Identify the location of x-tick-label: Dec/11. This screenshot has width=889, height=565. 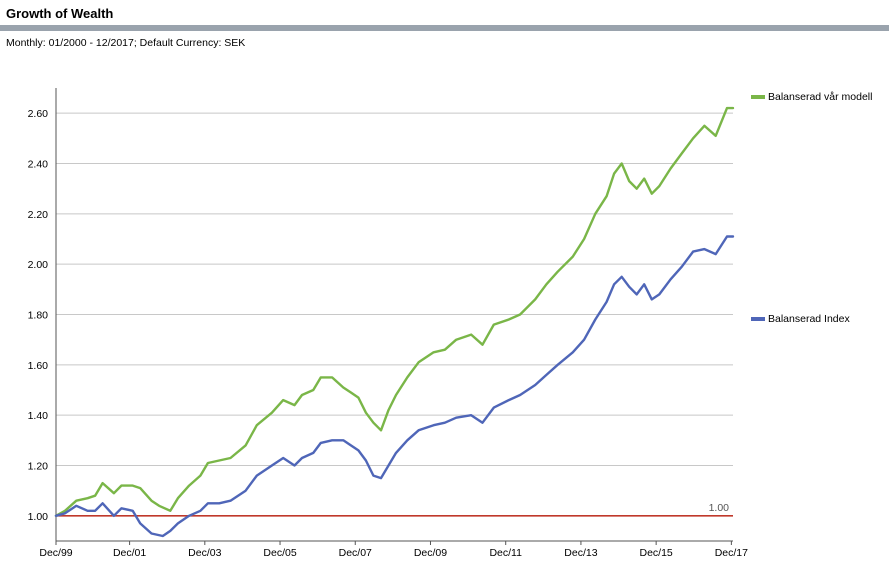
(505, 553).